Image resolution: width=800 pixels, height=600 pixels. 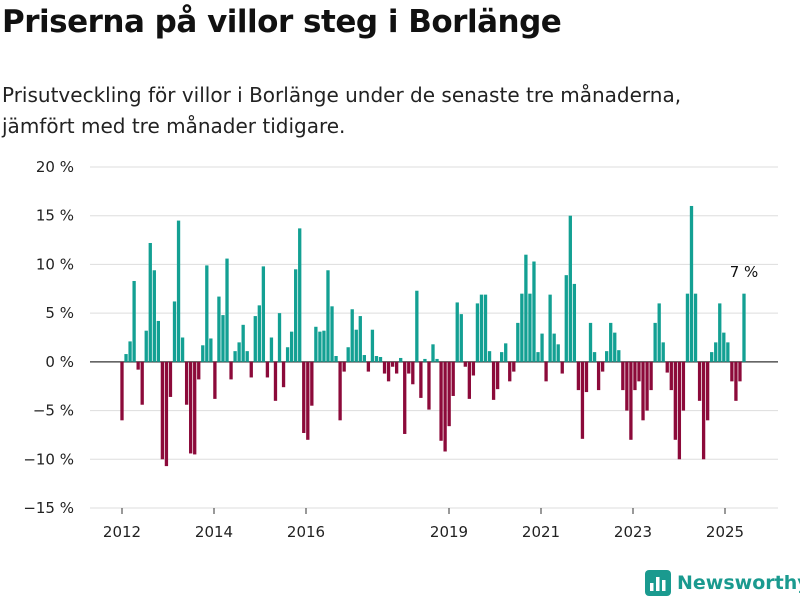 What do you see at coordinates (122, 532) in the screenshot?
I see `x-tick-label: 2012` at bounding box center [122, 532].